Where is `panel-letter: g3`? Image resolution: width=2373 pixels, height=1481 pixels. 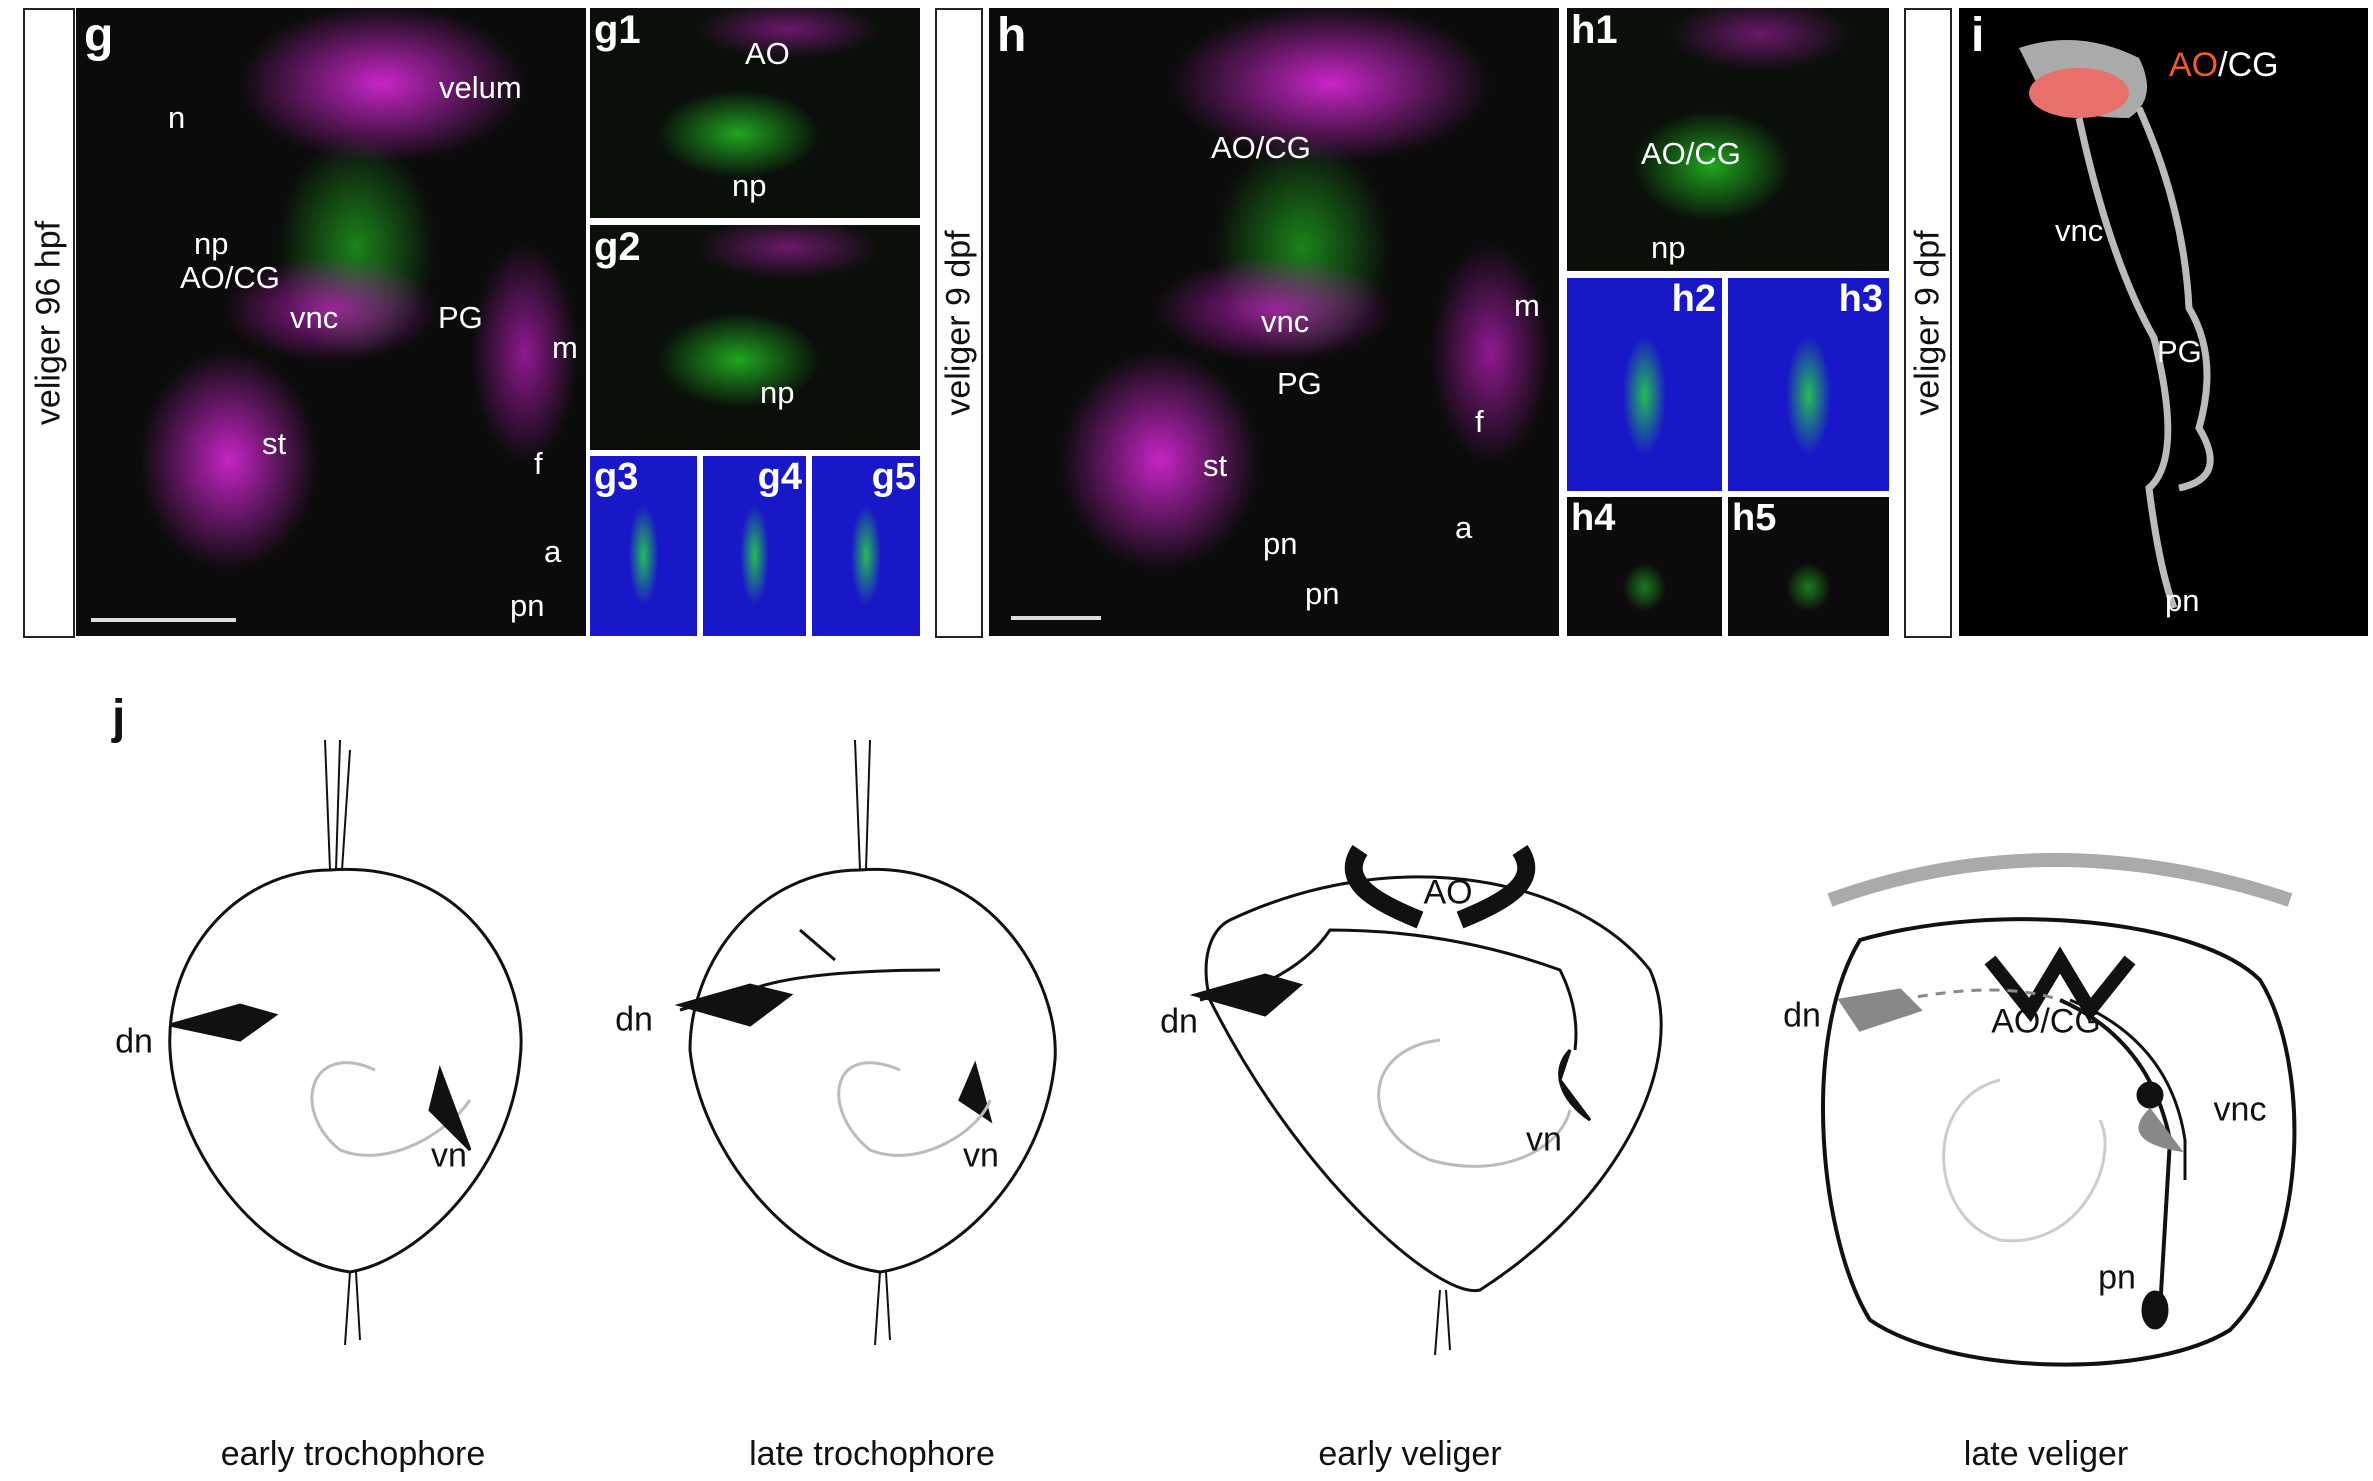 panel-letter: g3 is located at coordinates (616, 477).